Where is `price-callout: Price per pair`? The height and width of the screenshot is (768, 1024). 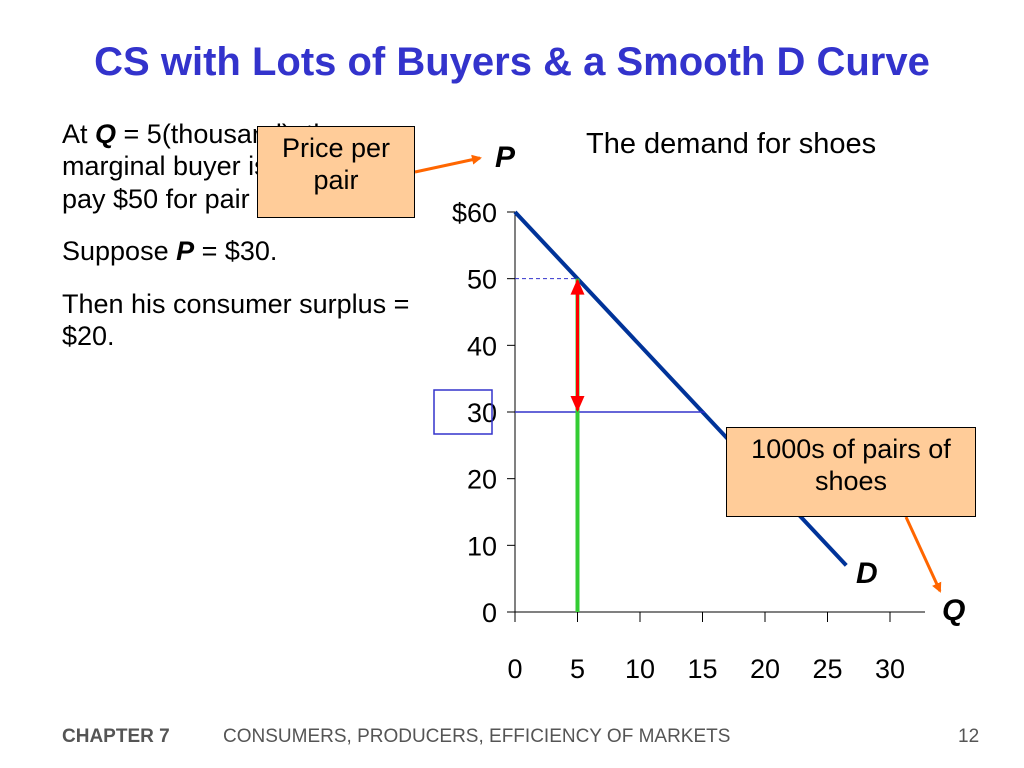
price-callout: Price per pair is located at coordinates (336, 172).